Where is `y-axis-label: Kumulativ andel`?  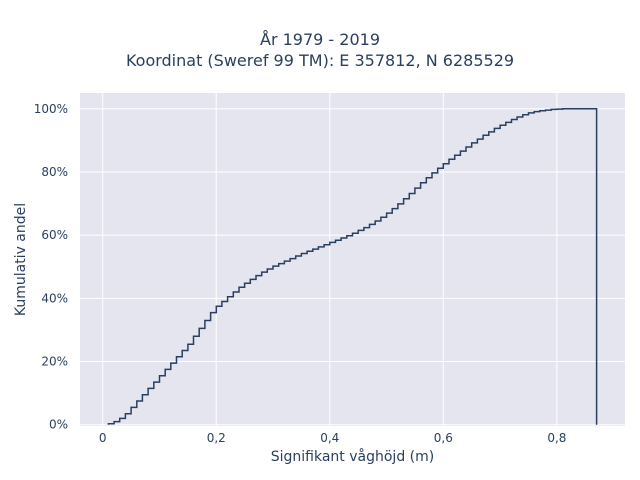
y-axis-label: Kumulativ andel is located at coordinates (21, 259).